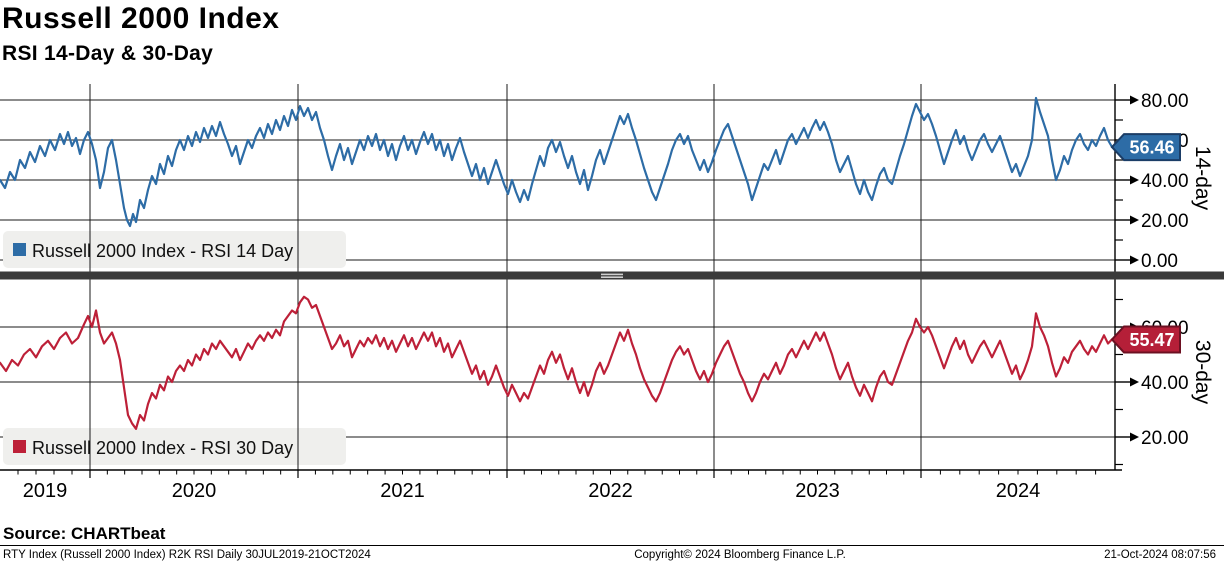  What do you see at coordinates (402, 491) in the screenshot?
I see `year-label: 2021` at bounding box center [402, 491].